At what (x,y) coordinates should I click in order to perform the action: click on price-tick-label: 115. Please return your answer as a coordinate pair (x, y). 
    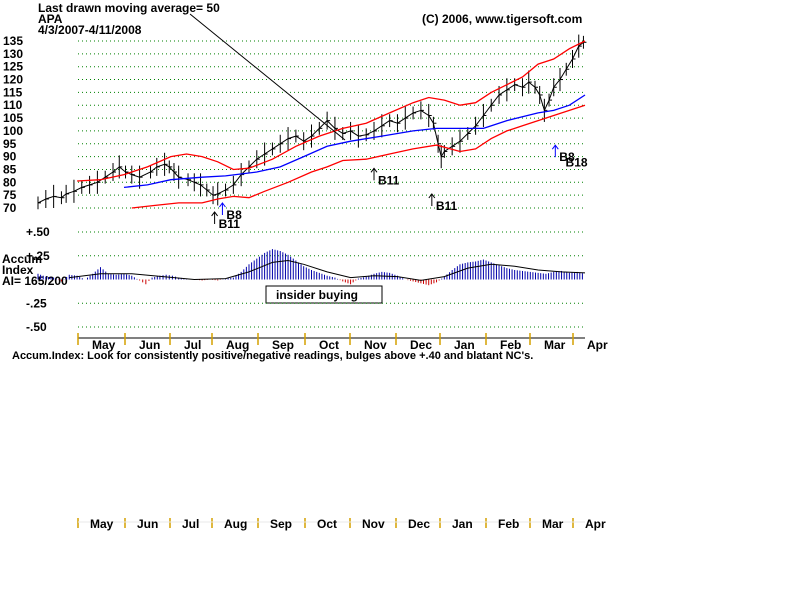
    Looking at the image, I should click on (13, 92).